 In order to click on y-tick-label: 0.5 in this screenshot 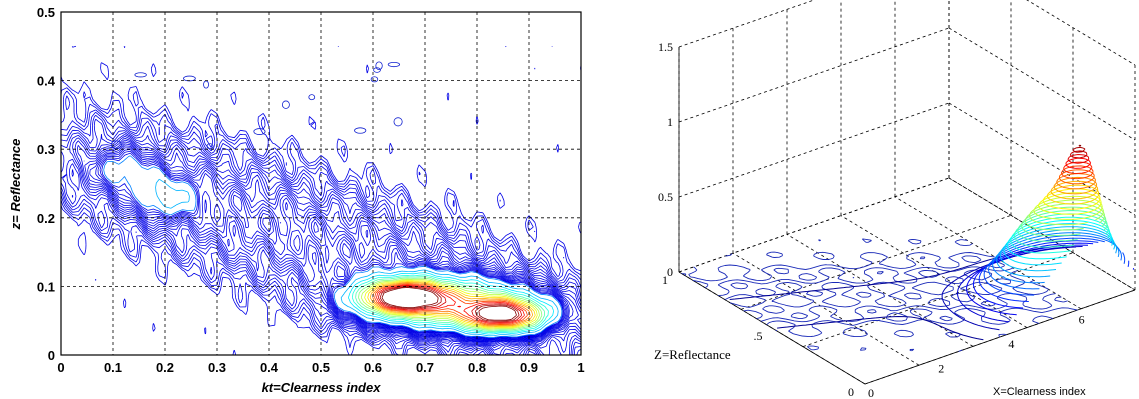, I will do `click(46, 12)`.